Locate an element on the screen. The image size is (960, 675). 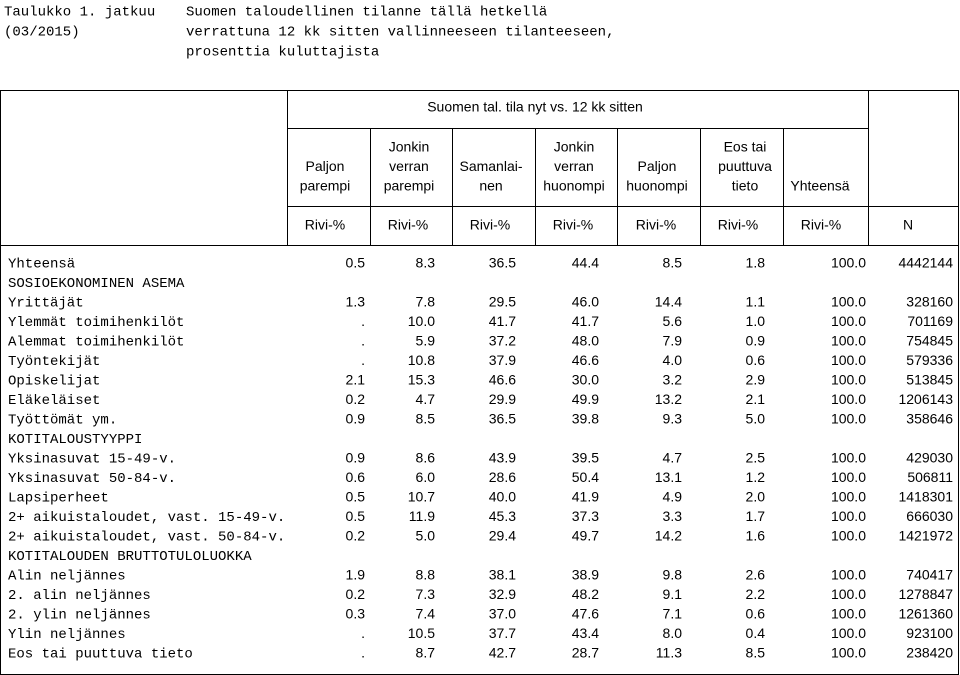
cell: 1206143 is located at coordinates (925, 399).